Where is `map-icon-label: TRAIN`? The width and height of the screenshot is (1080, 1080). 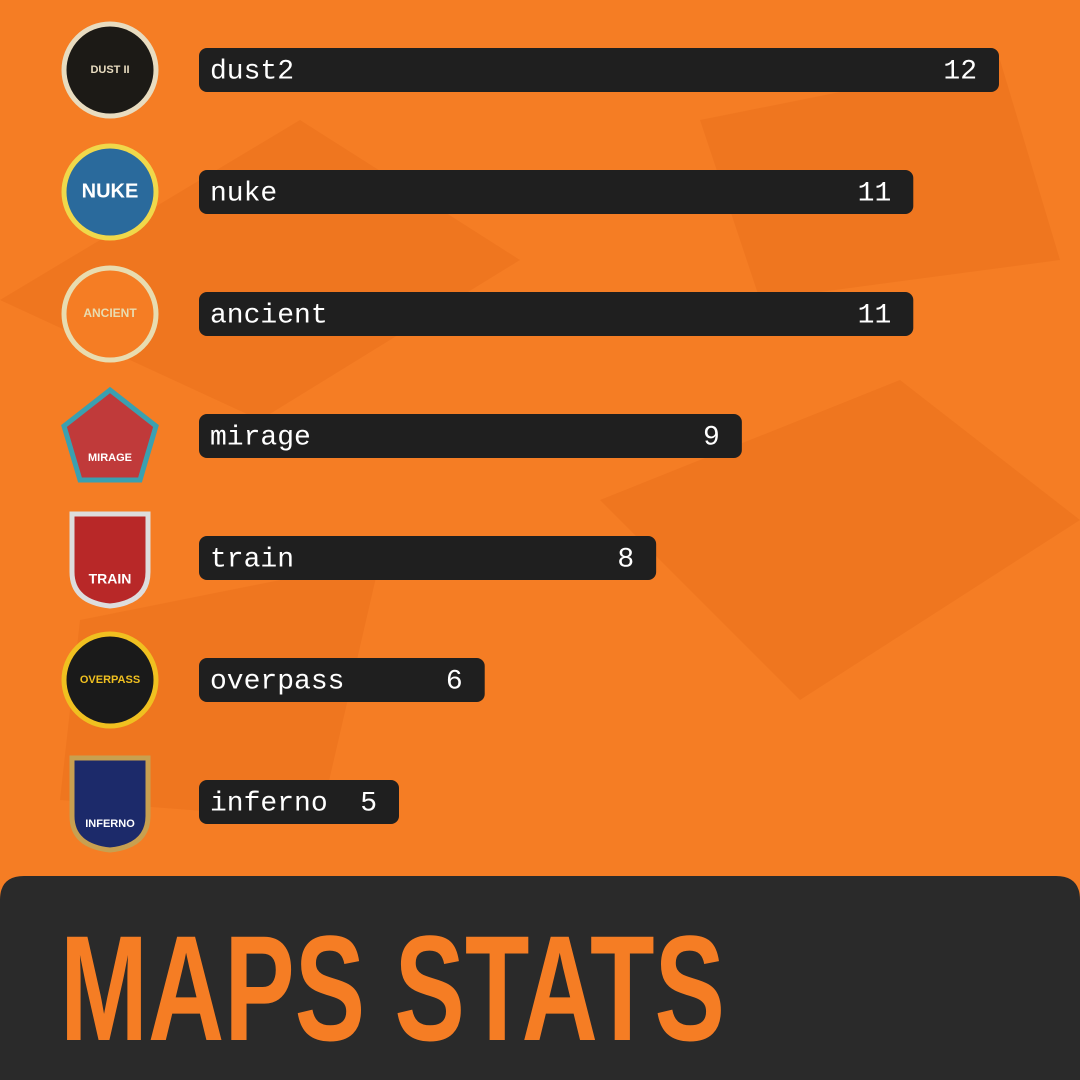
map-icon-label: TRAIN is located at coordinates (110, 579).